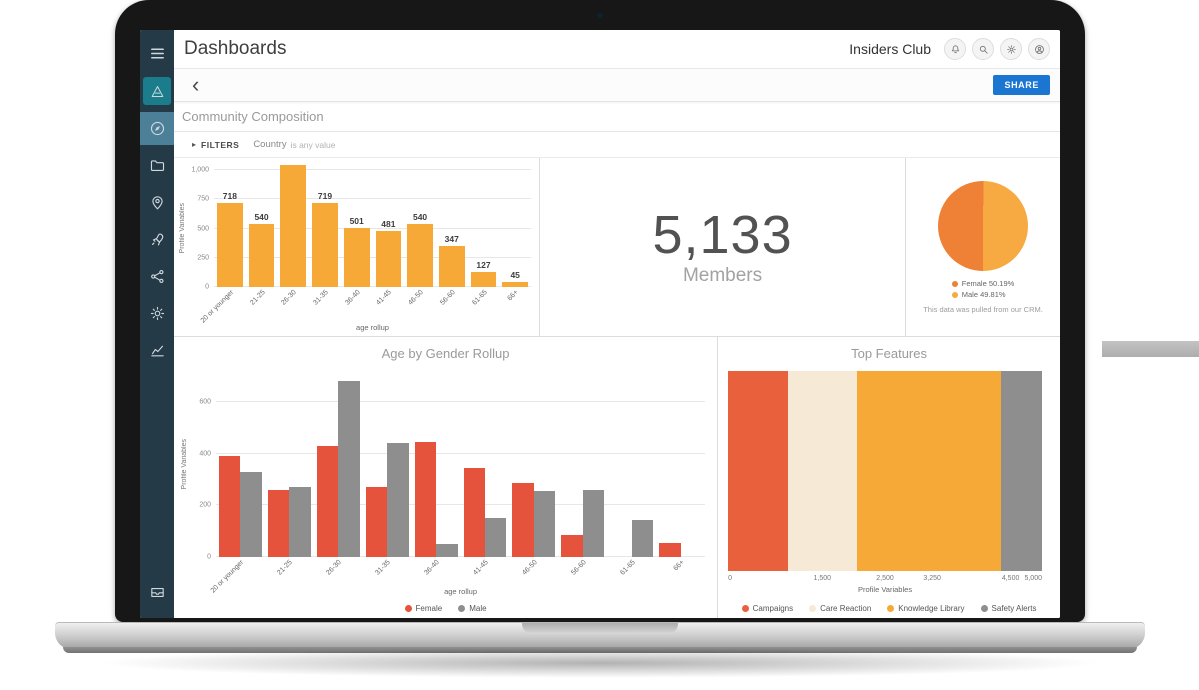  I want to click on members-stat: 5,133 Members, so click(722, 247).